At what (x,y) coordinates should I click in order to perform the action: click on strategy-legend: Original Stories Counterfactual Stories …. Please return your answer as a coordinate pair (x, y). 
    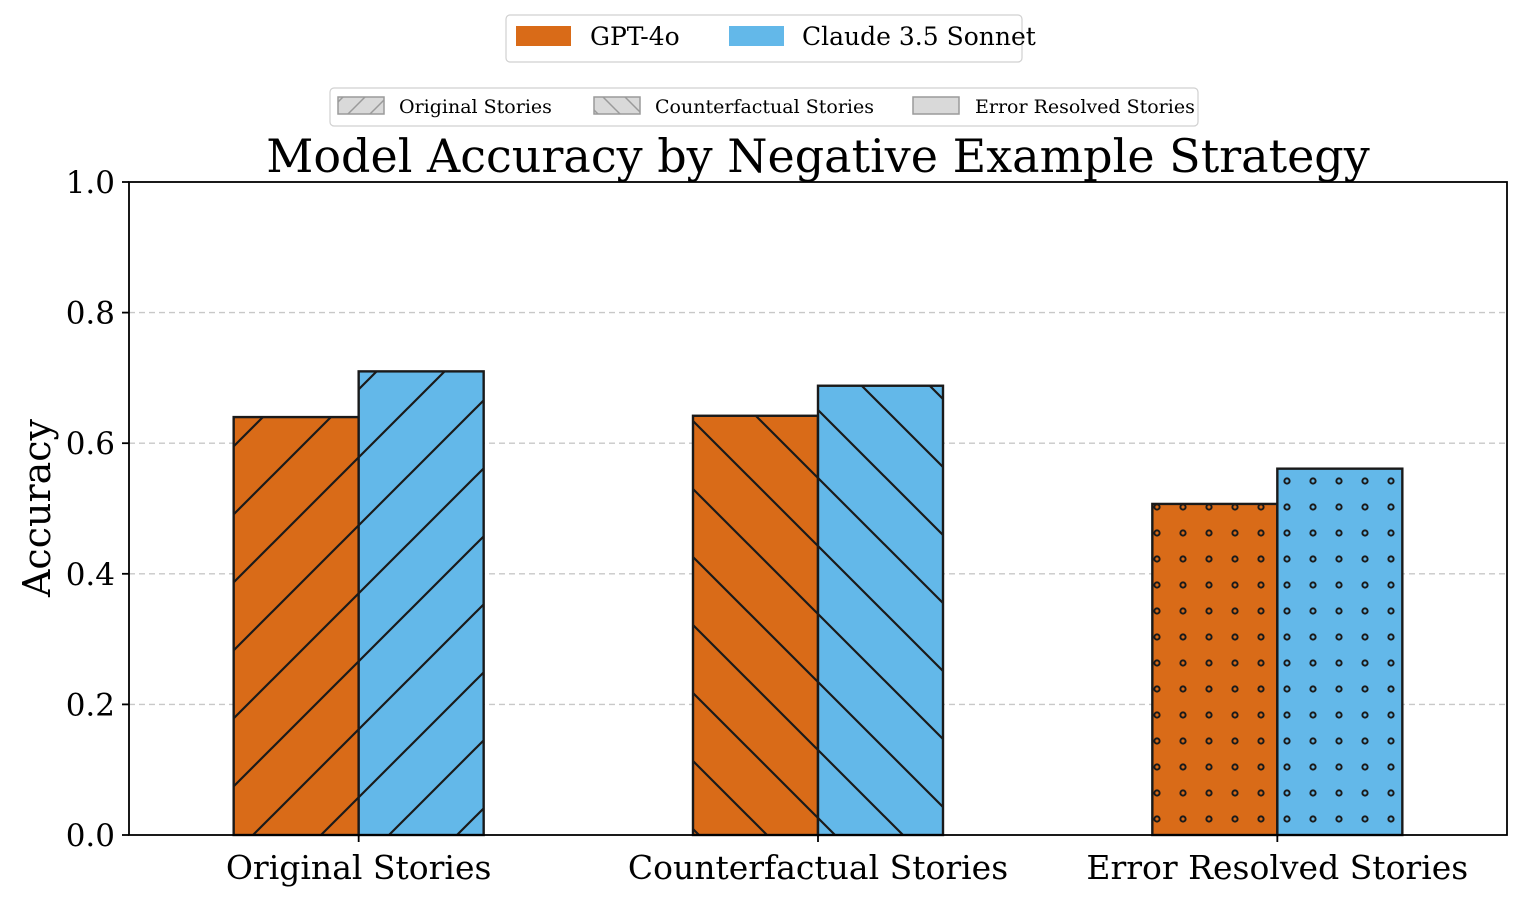
    Looking at the image, I should click on (764, 107).